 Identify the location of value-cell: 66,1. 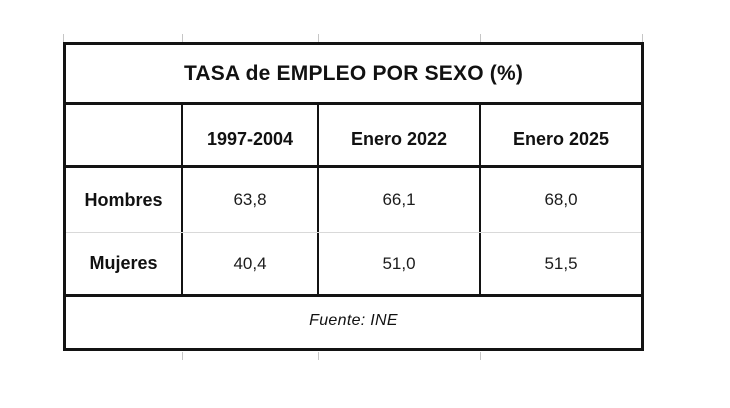
(400, 200).